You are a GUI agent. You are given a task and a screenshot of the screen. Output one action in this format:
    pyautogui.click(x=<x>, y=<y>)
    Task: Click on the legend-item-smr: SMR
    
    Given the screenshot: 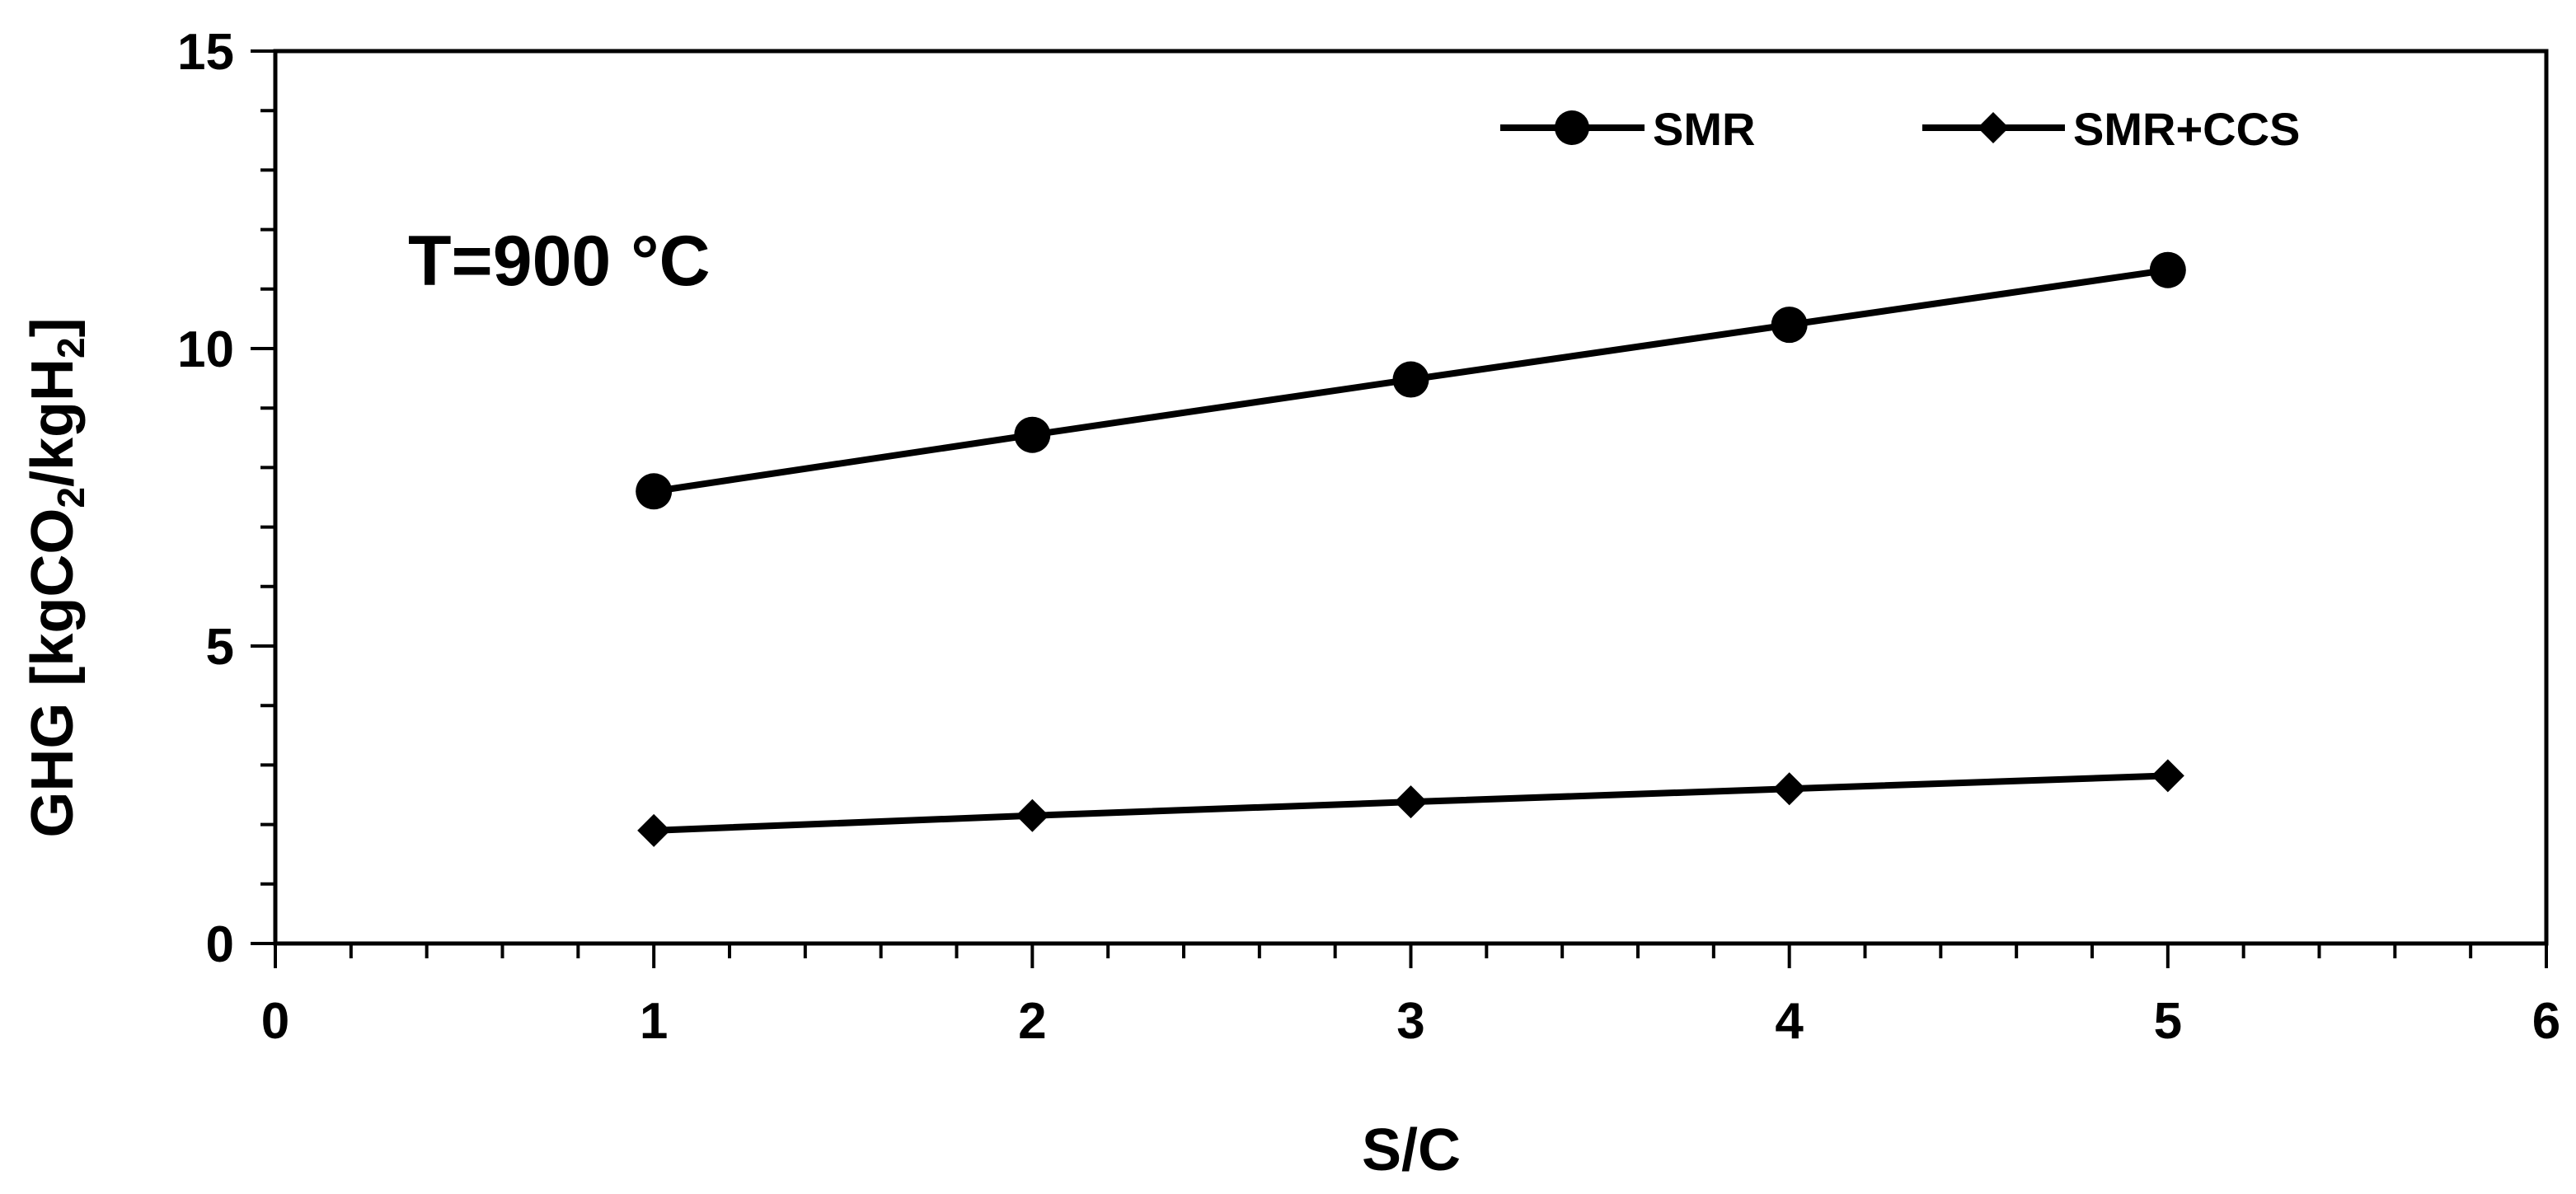 What is the action you would take?
    pyautogui.click(x=1628, y=129)
    